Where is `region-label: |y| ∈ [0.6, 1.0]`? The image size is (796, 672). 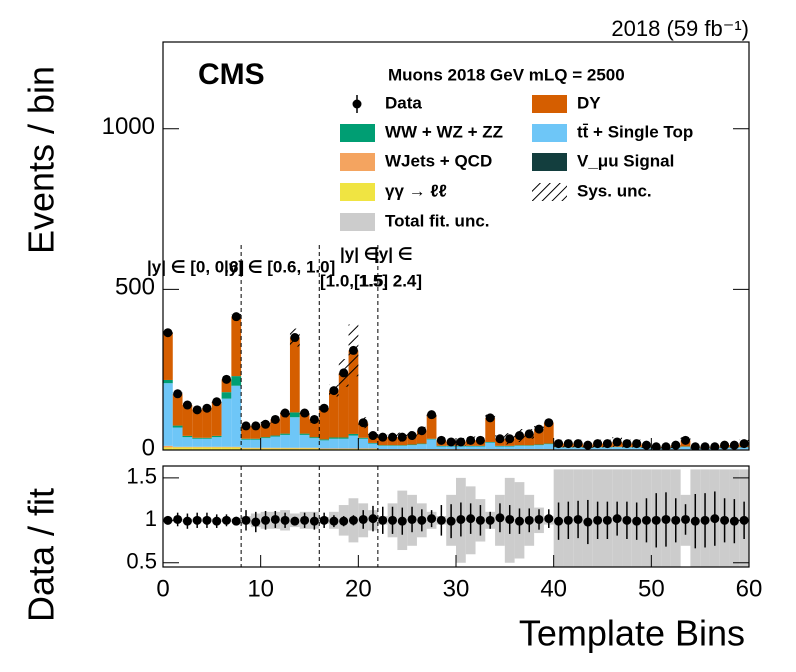
region-label: |y| ∈ [0.6, 1.0] is located at coordinates (279, 266).